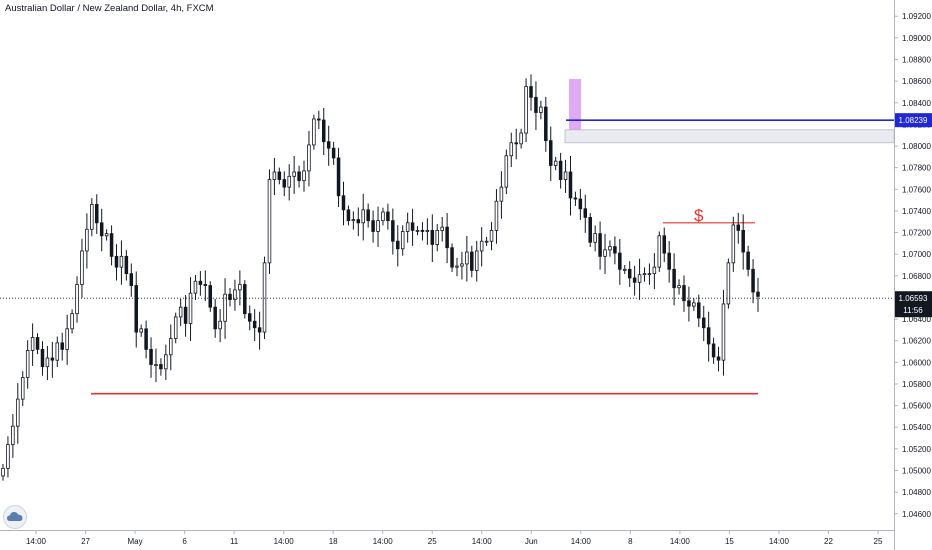 Image resolution: width=932 pixels, height=550 pixels. What do you see at coordinates (913, 298) in the screenshot?
I see `current-price-label: 1.06593` at bounding box center [913, 298].